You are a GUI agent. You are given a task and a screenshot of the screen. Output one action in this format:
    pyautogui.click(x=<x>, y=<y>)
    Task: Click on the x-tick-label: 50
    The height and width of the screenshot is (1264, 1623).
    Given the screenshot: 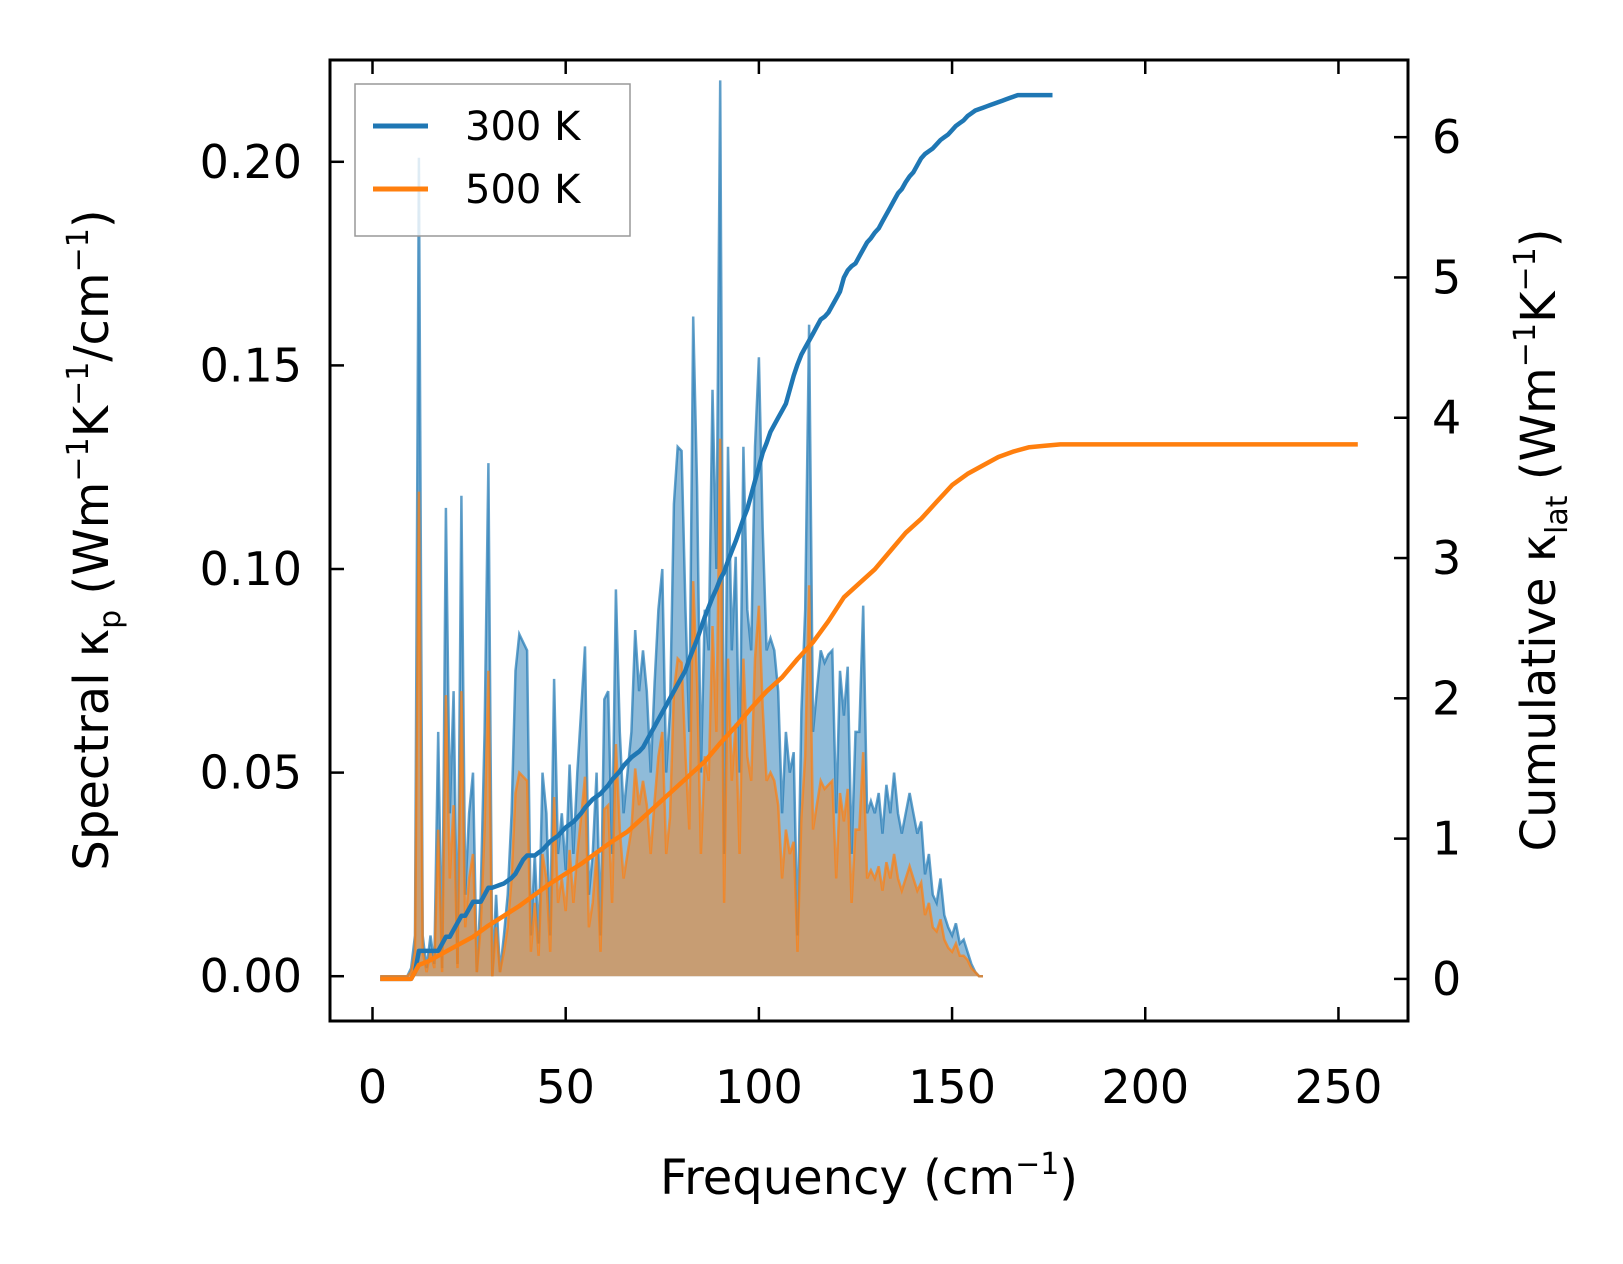 What is the action you would take?
    pyautogui.click(x=565, y=1087)
    